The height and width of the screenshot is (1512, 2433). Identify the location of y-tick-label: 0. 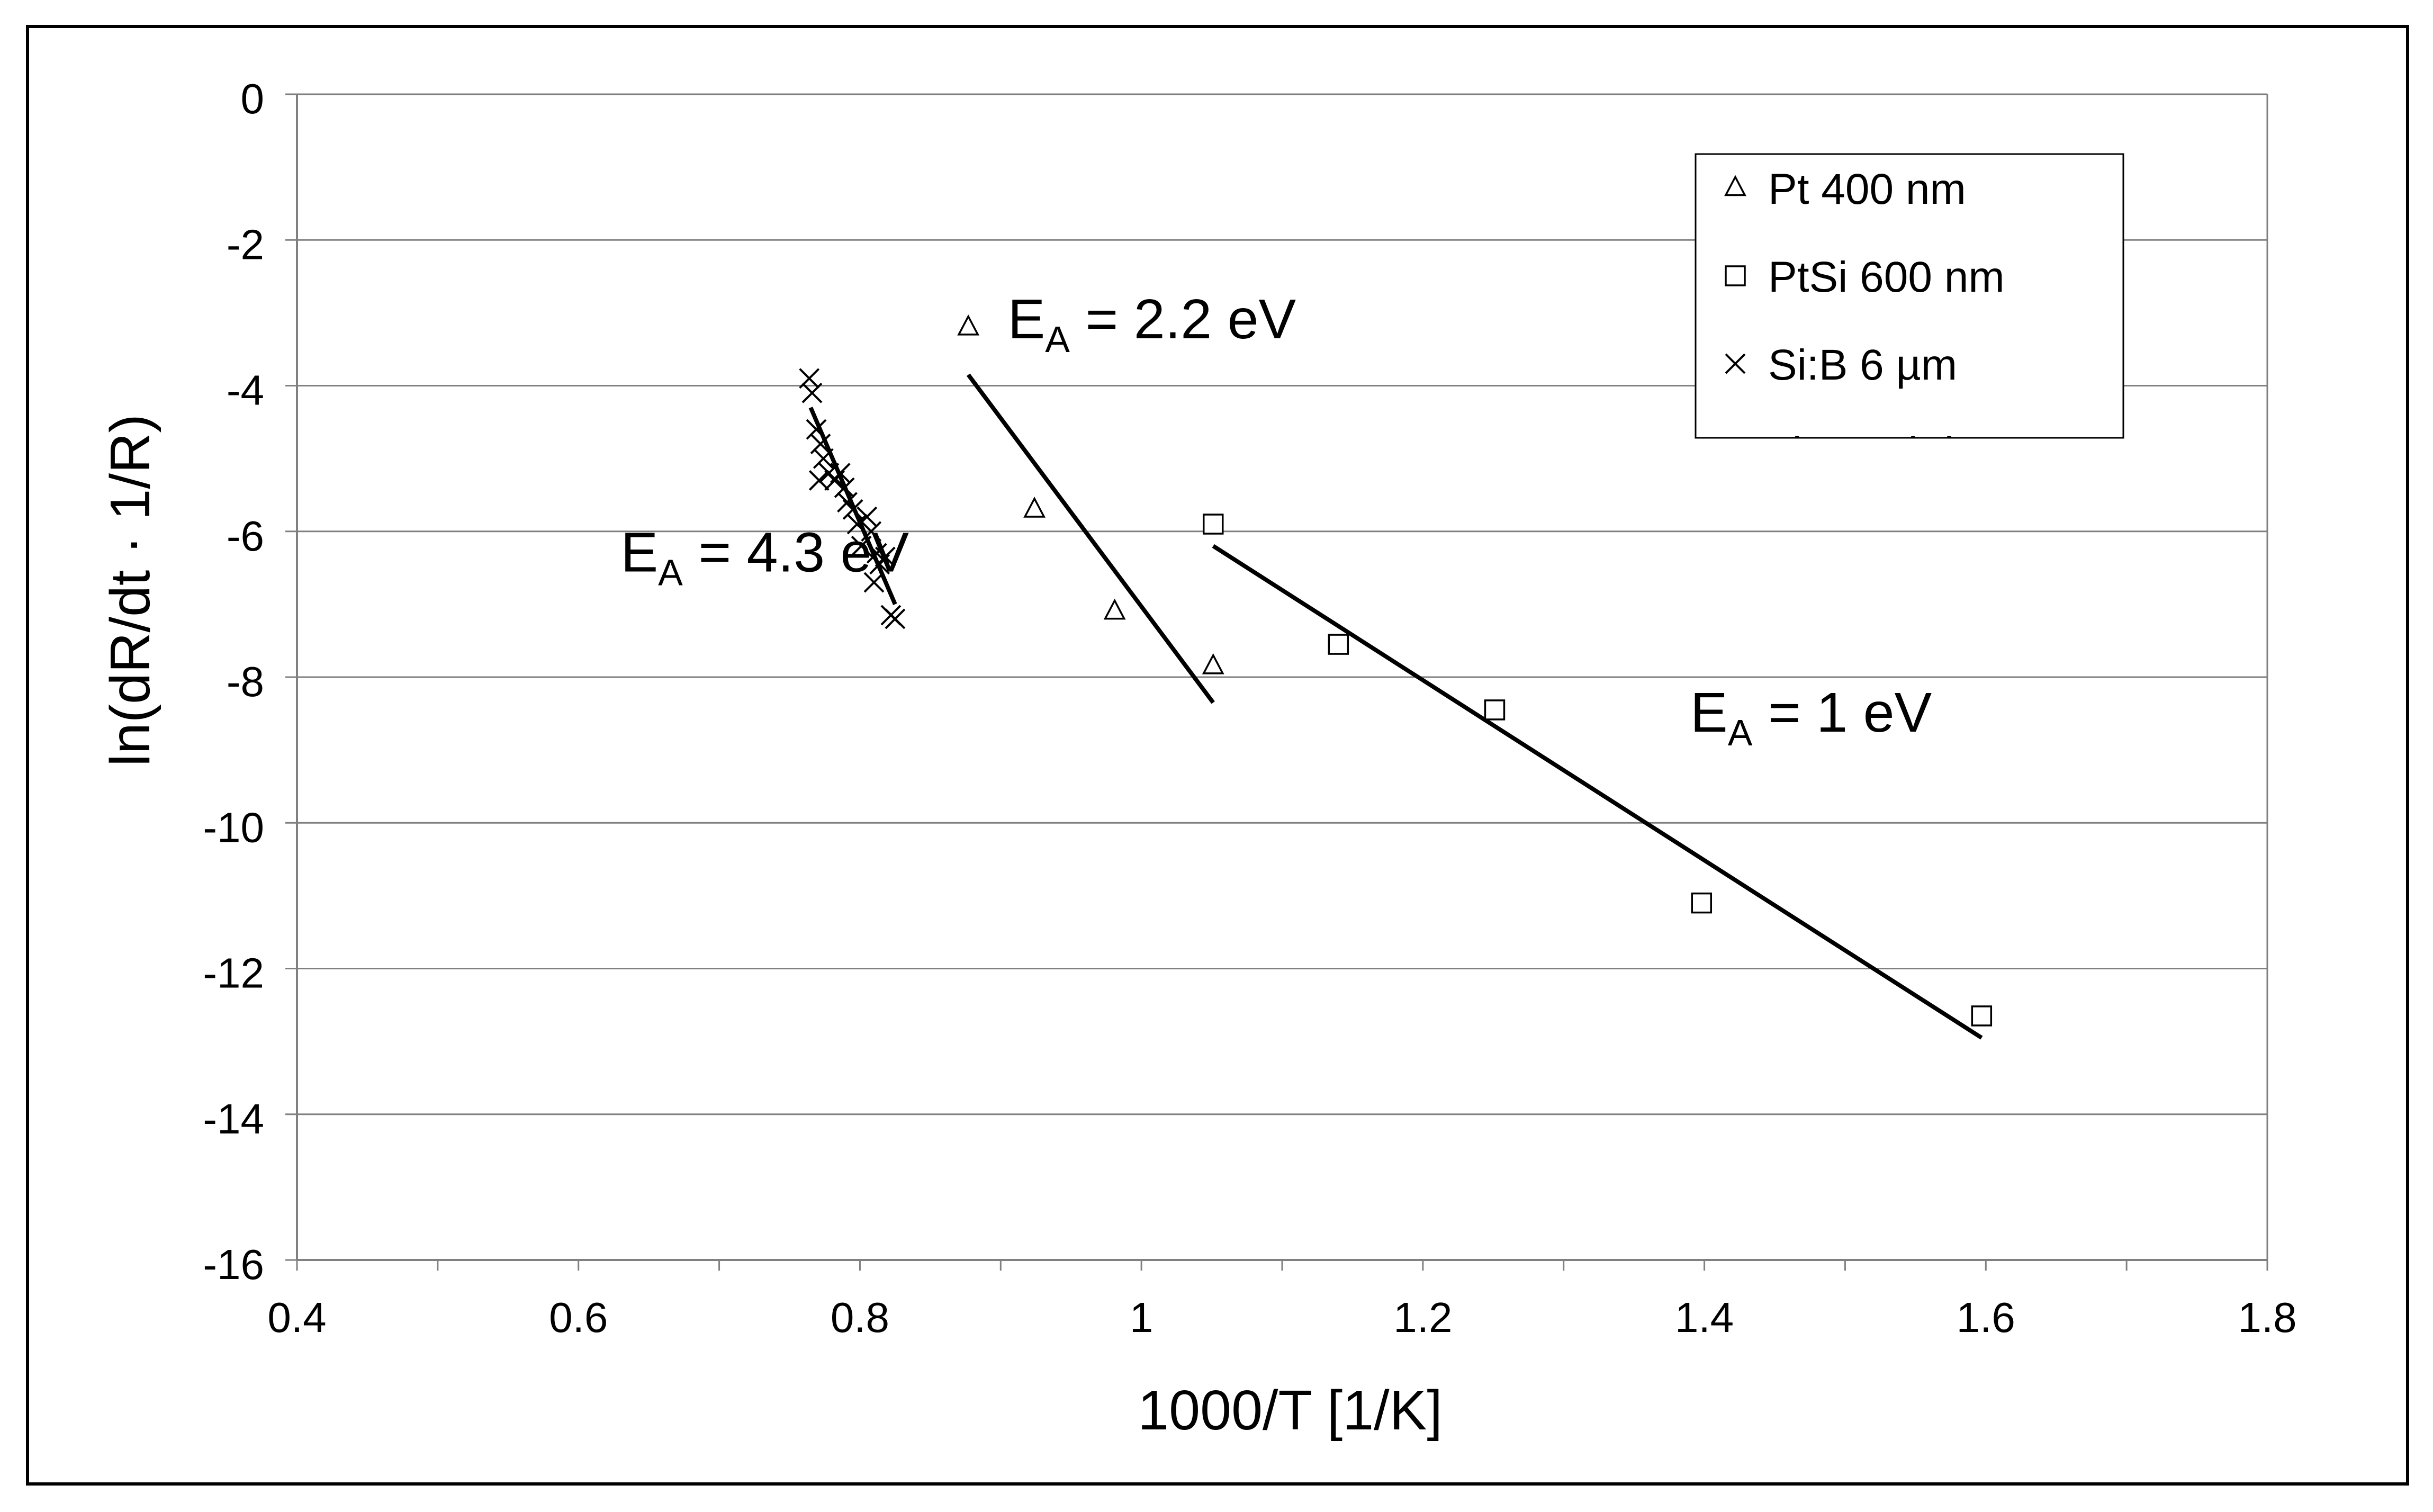
(253, 98).